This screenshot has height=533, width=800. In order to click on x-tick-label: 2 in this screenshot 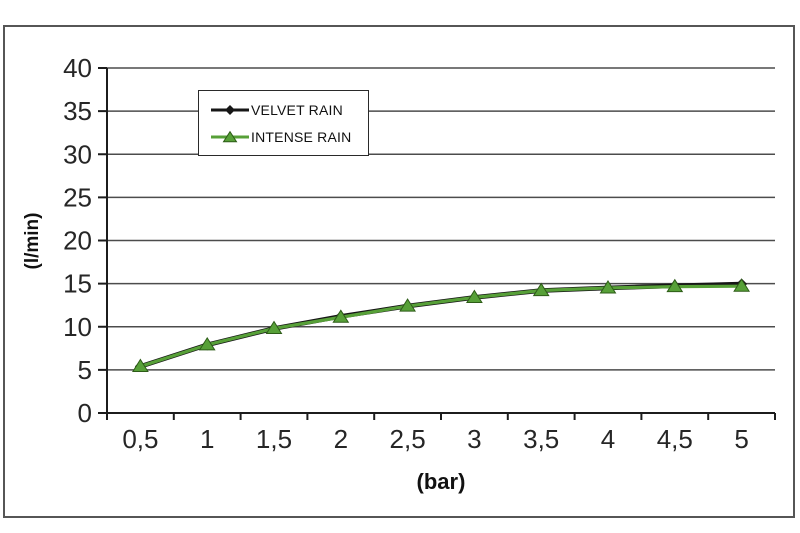, I will do `click(341, 439)`.